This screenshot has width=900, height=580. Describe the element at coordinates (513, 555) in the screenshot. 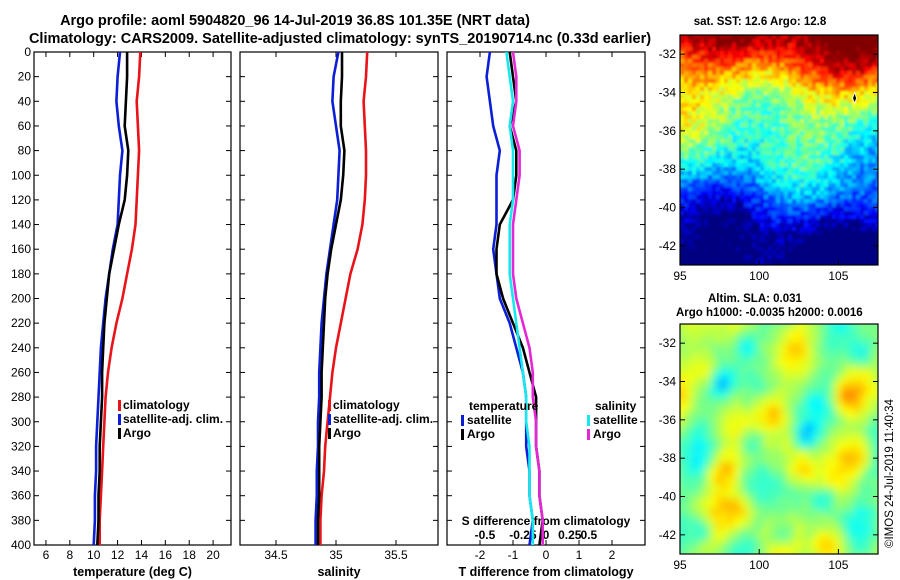

I see `x-tick-label: -1` at that location.